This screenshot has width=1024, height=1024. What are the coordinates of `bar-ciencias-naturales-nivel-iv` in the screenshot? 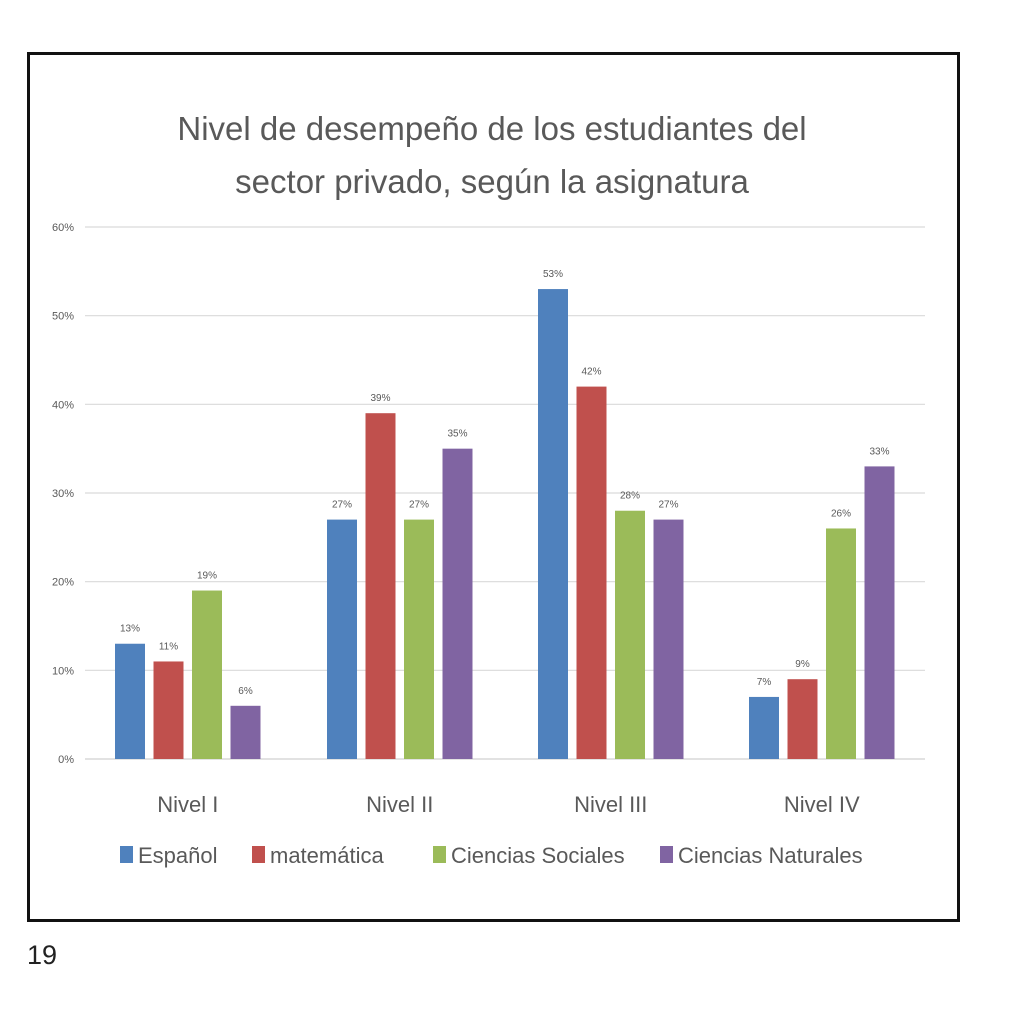 It's located at (879, 612).